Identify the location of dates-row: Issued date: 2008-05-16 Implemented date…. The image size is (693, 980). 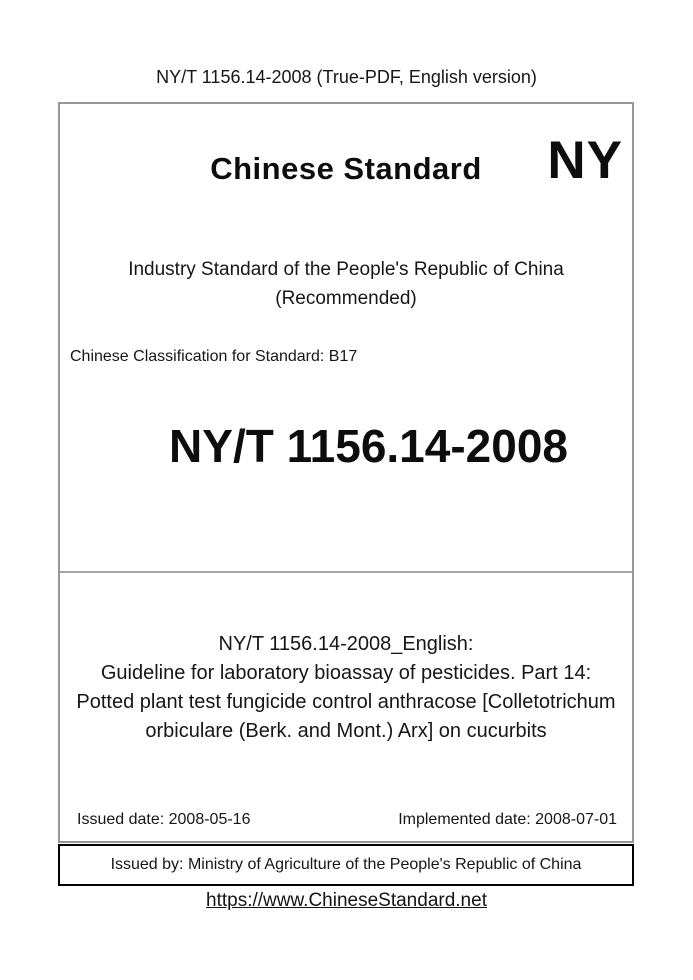
(346, 820).